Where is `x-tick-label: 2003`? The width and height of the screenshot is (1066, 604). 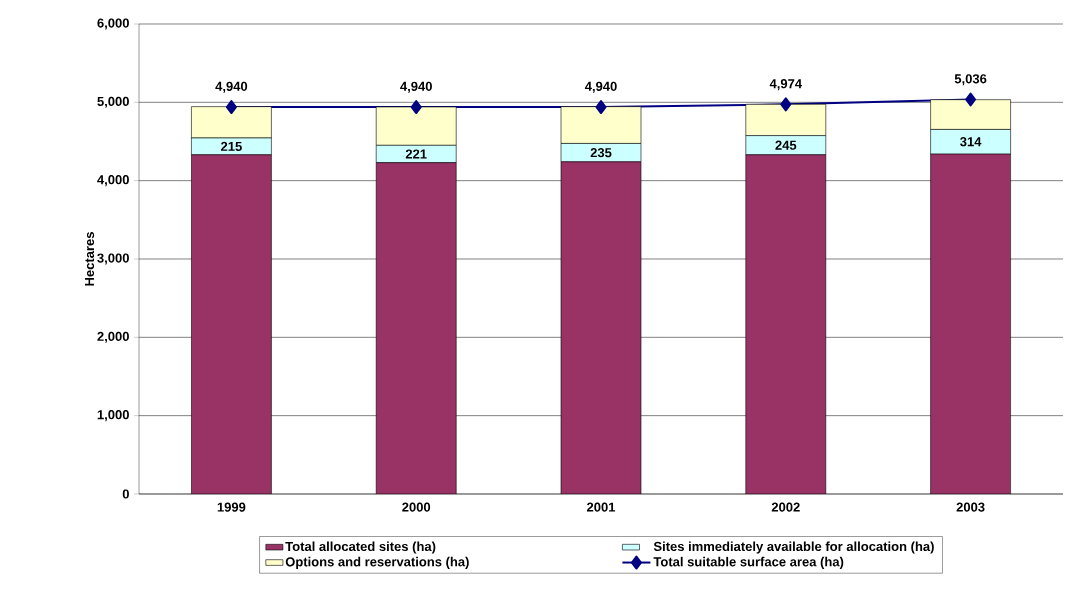
x-tick-label: 2003 is located at coordinates (970, 507).